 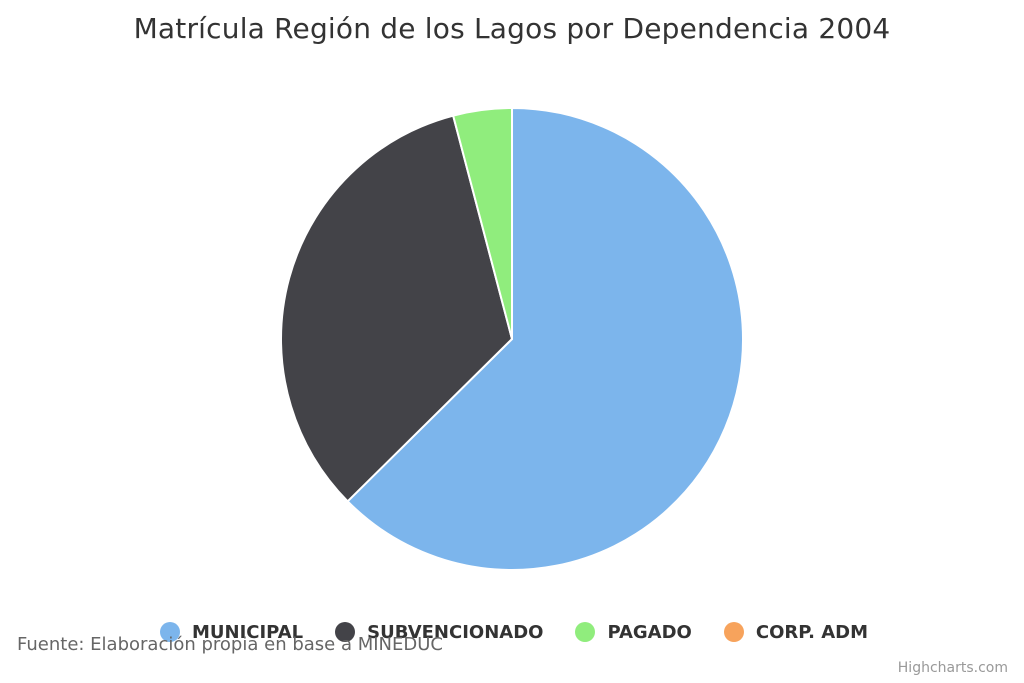 I want to click on legend-item-pagado: PAGADO, so click(x=633, y=632).